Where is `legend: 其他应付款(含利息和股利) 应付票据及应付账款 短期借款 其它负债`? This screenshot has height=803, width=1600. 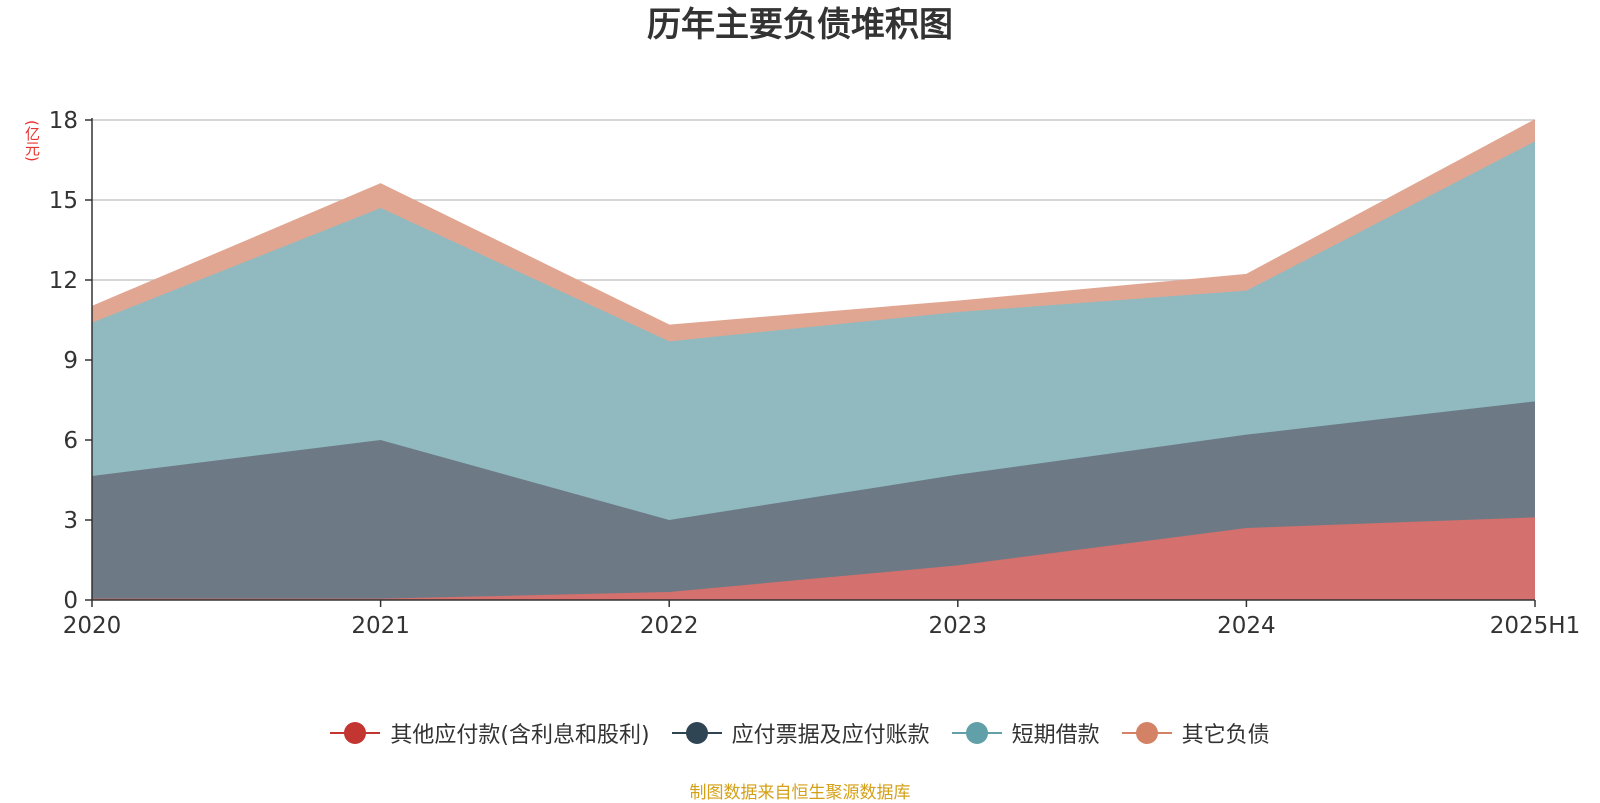 legend: 其他应付款(含利息和股利) 应付票据及应付账款 短期借款 其它负债 is located at coordinates (800, 733).